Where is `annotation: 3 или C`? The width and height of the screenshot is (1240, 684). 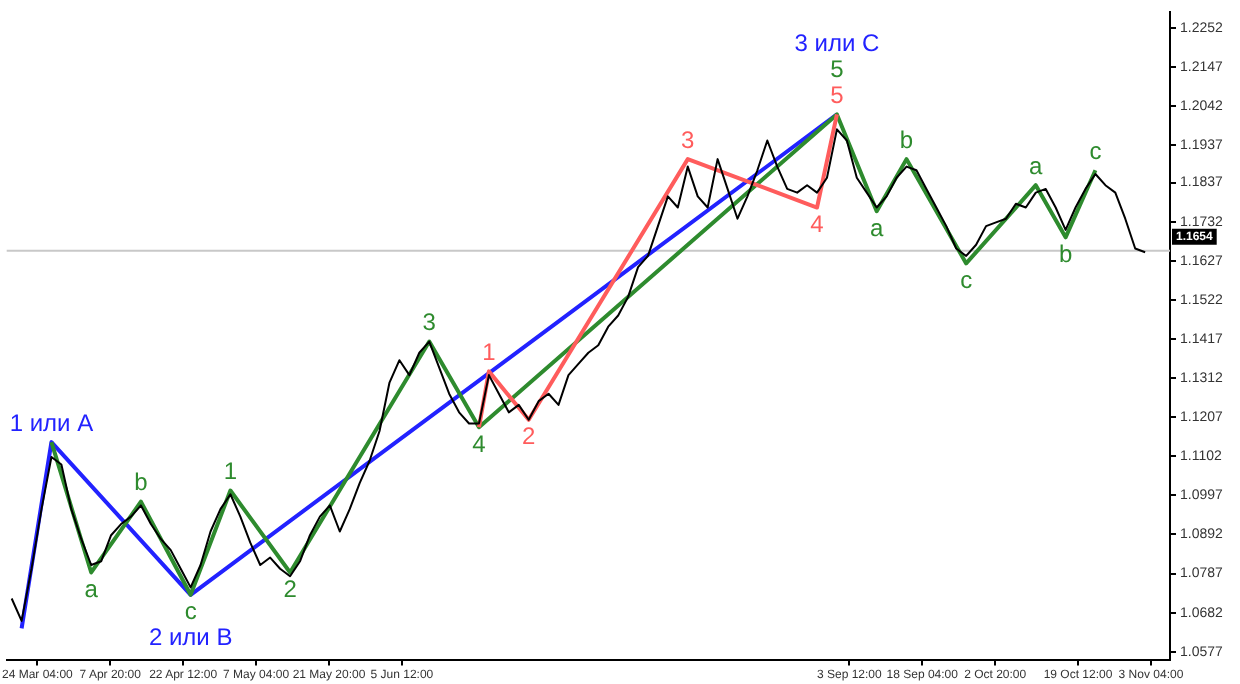
annotation: 3 или C is located at coordinates (837, 43).